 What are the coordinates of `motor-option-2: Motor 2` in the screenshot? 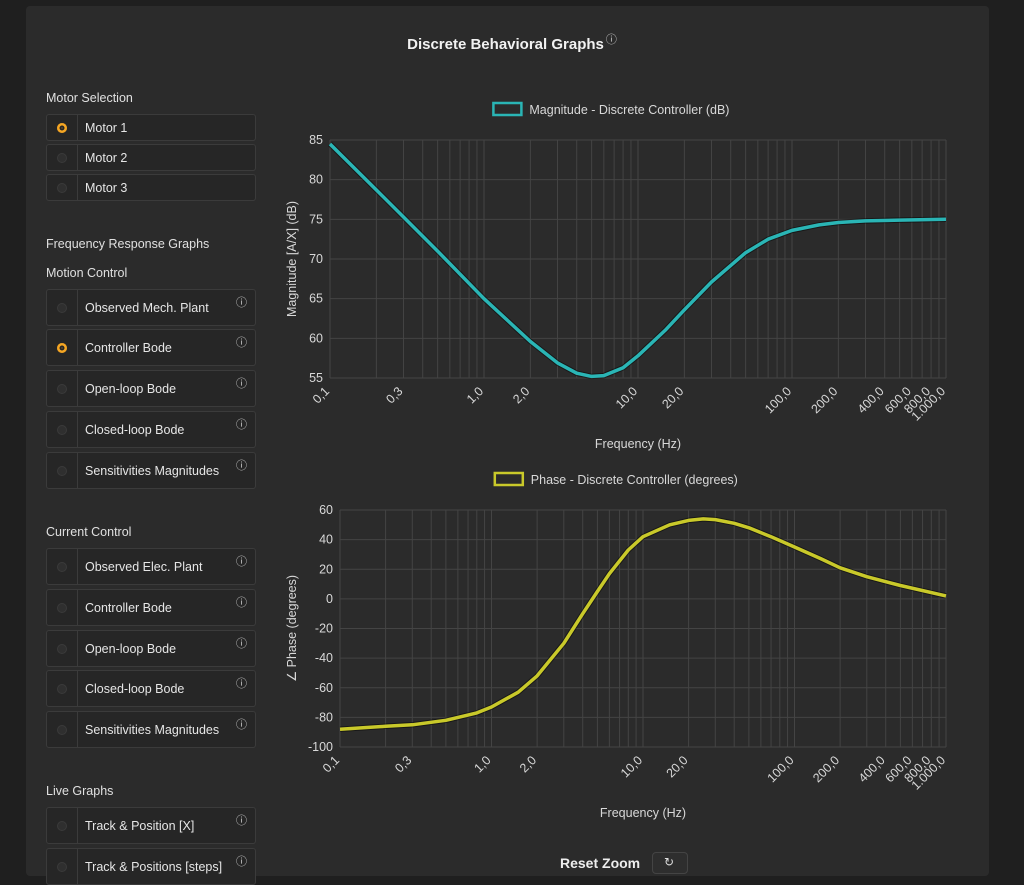 It's located at (151, 157).